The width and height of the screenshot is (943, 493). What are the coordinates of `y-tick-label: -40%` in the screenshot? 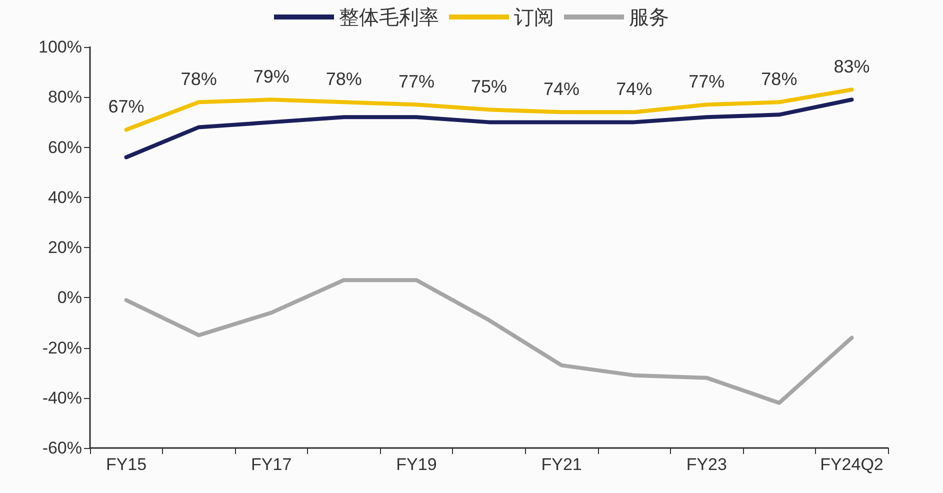 It's located at (62, 398).